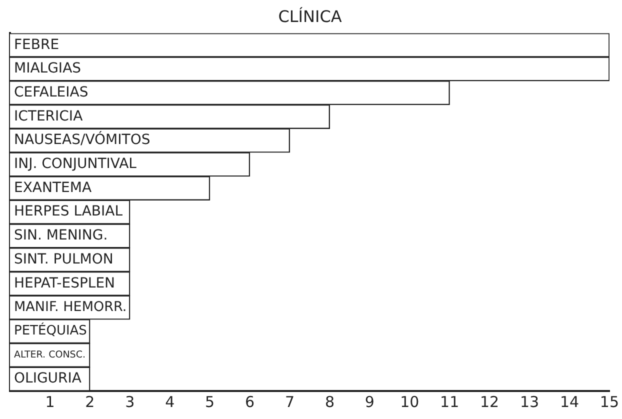 The image size is (622, 419). Describe the element at coordinates (50, 401) in the screenshot. I see `x-tick-label: 1` at that location.